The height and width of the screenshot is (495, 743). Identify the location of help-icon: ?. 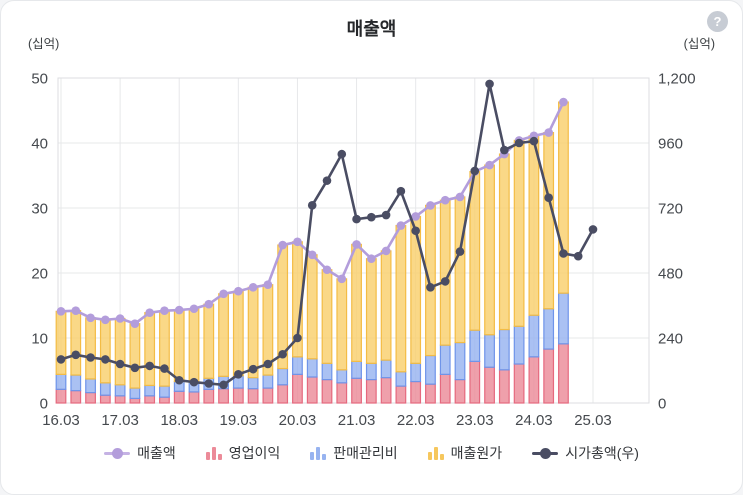
(717, 21).